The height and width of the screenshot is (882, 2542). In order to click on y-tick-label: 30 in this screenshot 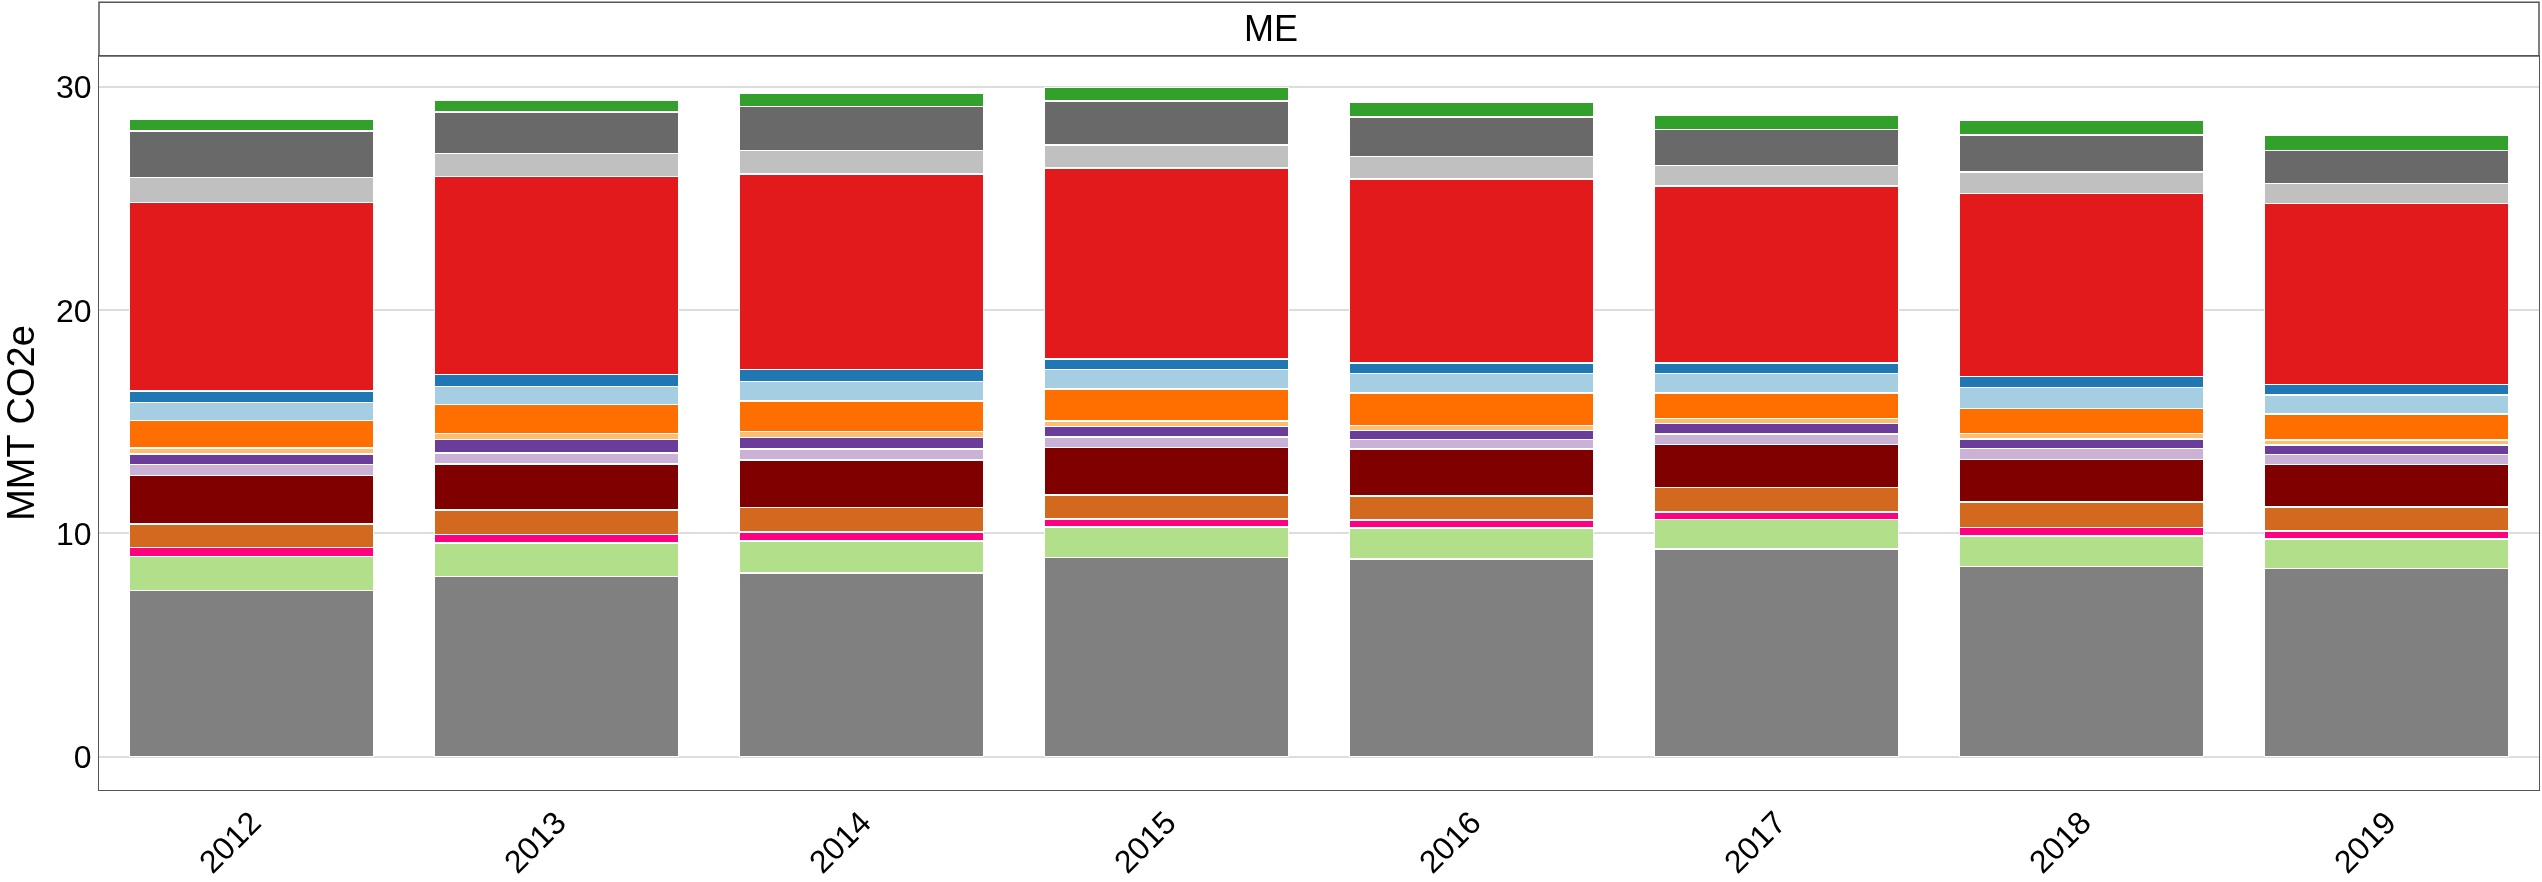, I will do `click(74, 87)`.